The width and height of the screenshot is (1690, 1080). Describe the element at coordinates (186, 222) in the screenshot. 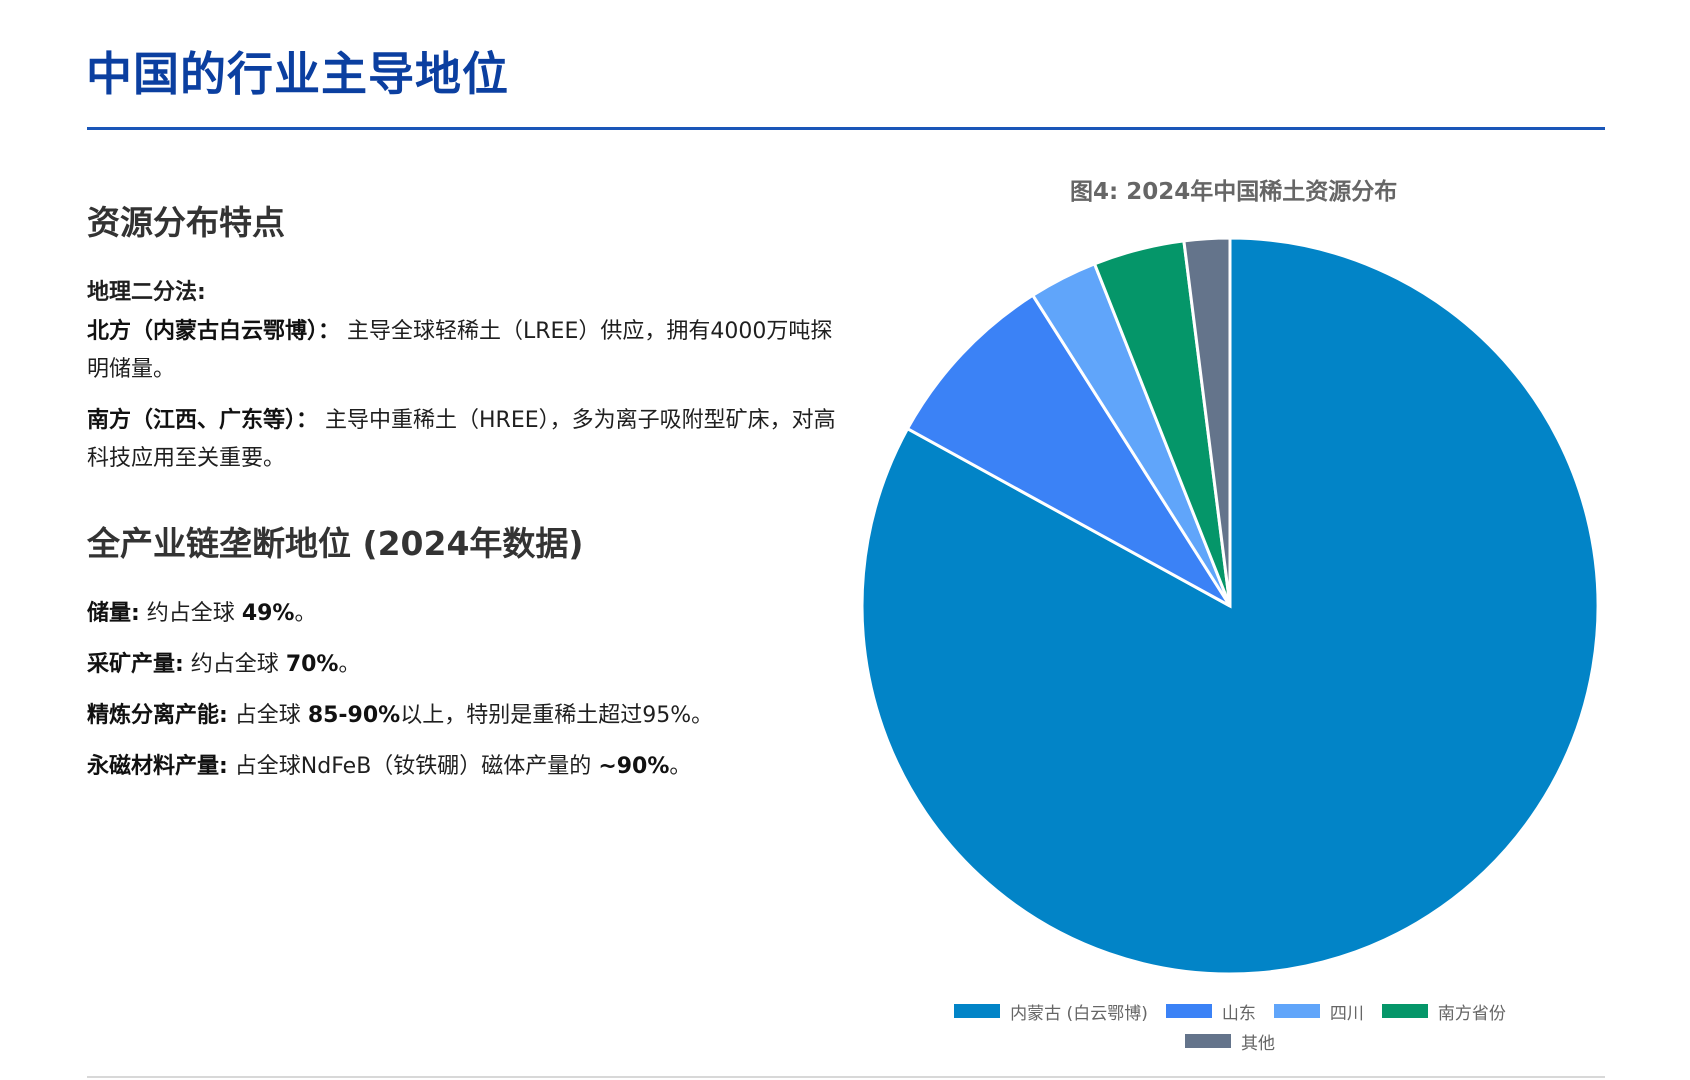

I see `section-heading-resource: 资源分布特点` at that location.